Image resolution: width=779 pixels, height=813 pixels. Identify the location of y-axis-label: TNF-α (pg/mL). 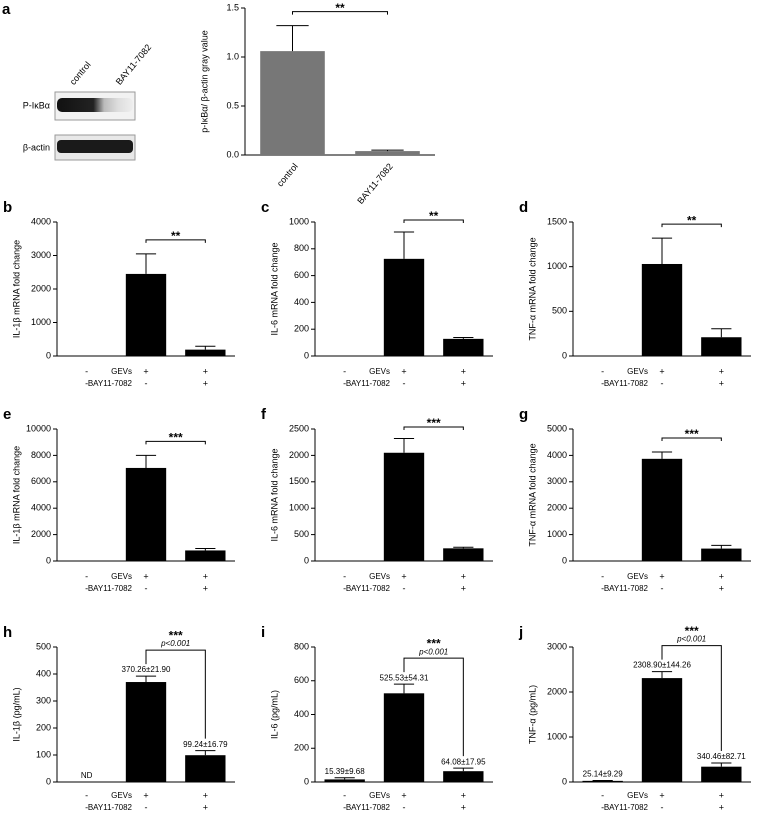
(532, 714).